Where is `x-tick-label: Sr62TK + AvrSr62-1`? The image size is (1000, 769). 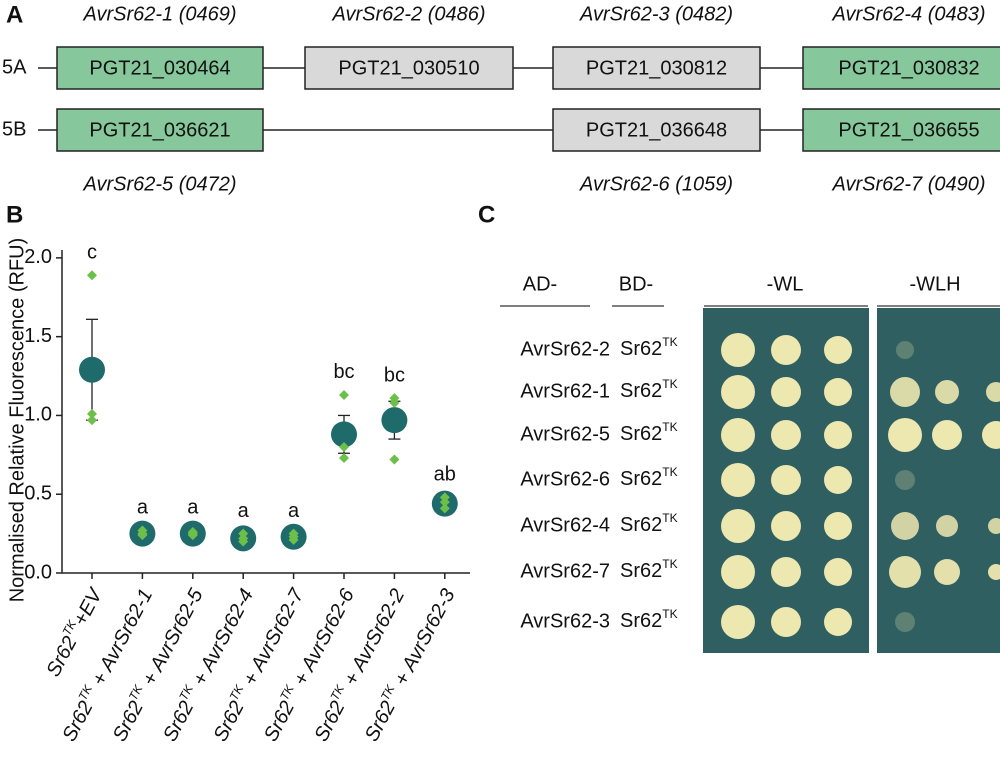
x-tick-label: Sr62TK + AvrSr62-1 is located at coordinates (107, 664).